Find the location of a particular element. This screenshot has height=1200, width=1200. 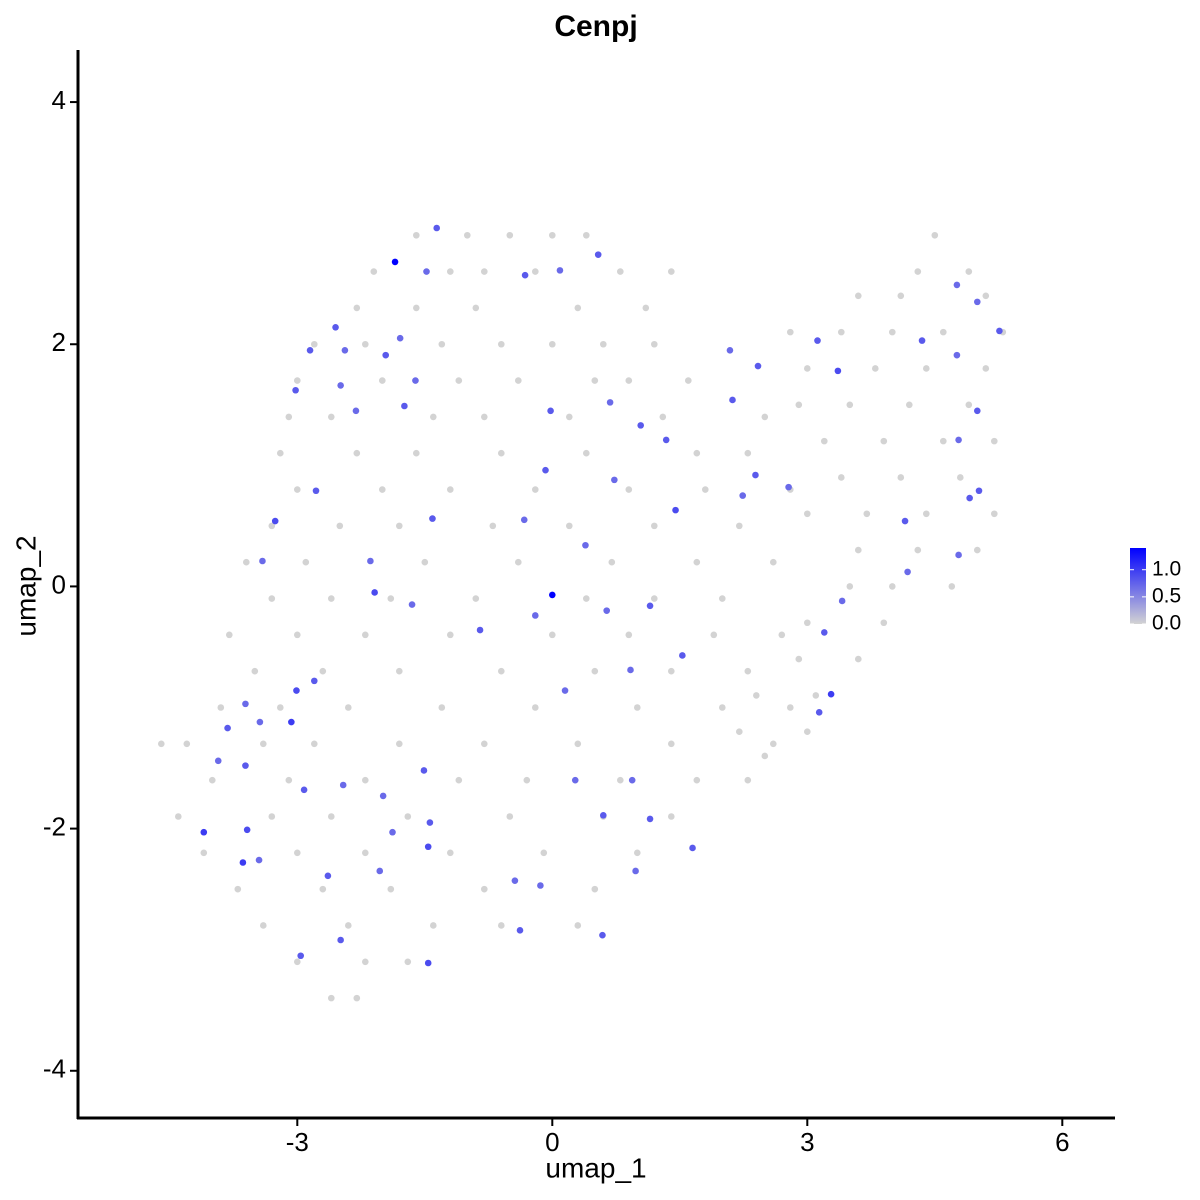

x-tick-label: 0 is located at coordinates (552, 1142).